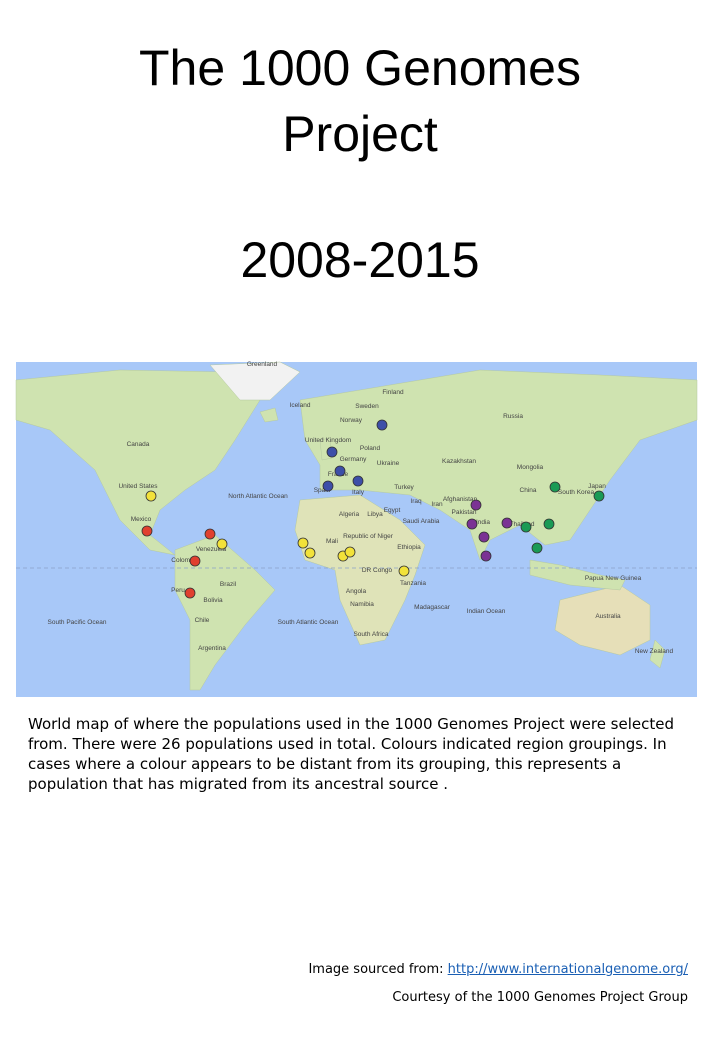  Describe the element at coordinates (421, 521) in the screenshot. I see `map-label: Saudi Arabia` at that location.